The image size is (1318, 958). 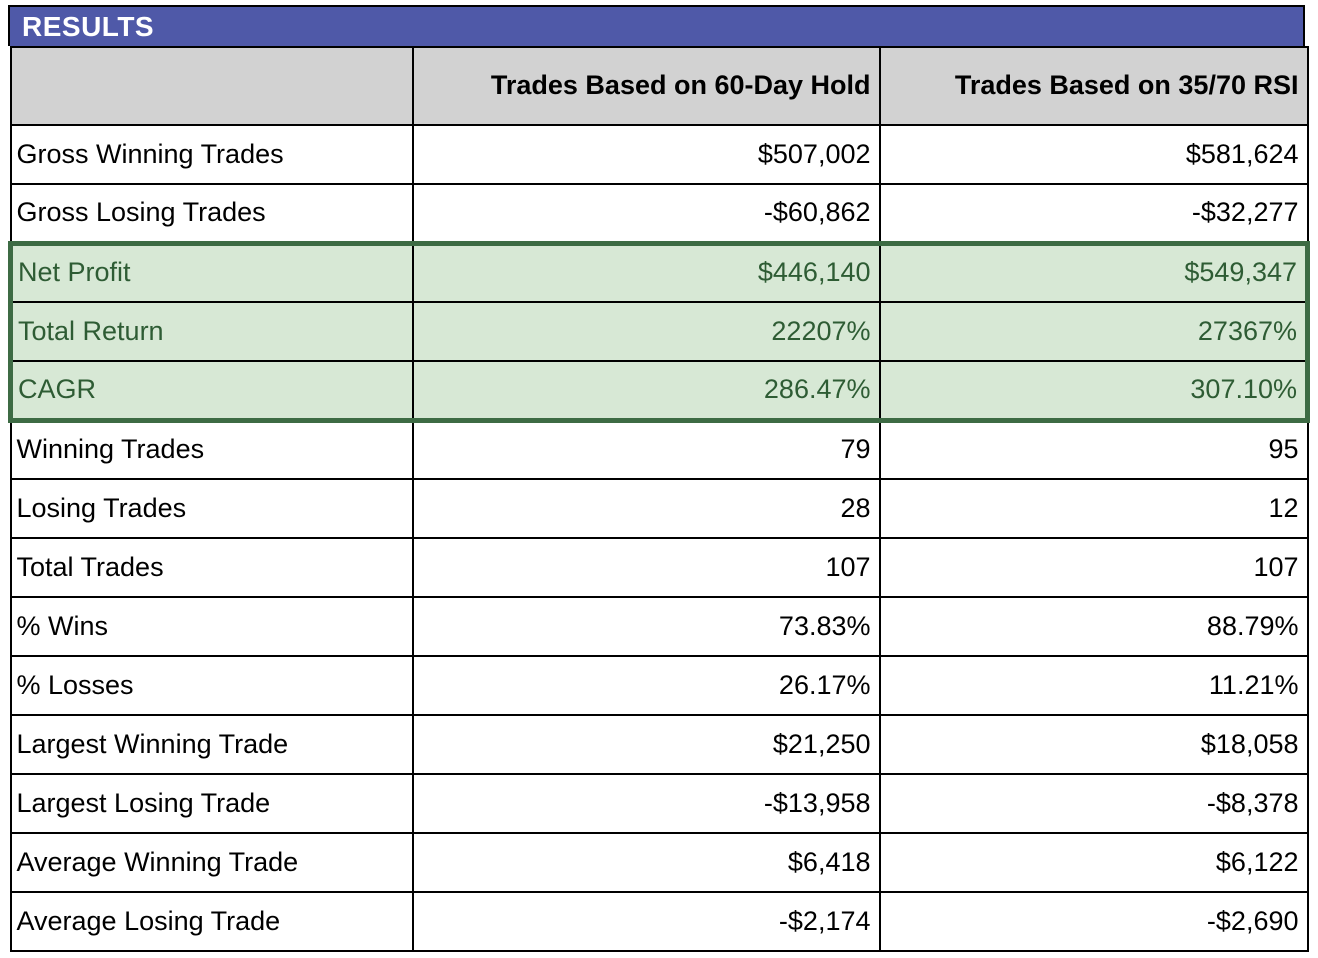 I want to click on value-cell-35-70-rsi: -$8,378, so click(x=1093, y=803).